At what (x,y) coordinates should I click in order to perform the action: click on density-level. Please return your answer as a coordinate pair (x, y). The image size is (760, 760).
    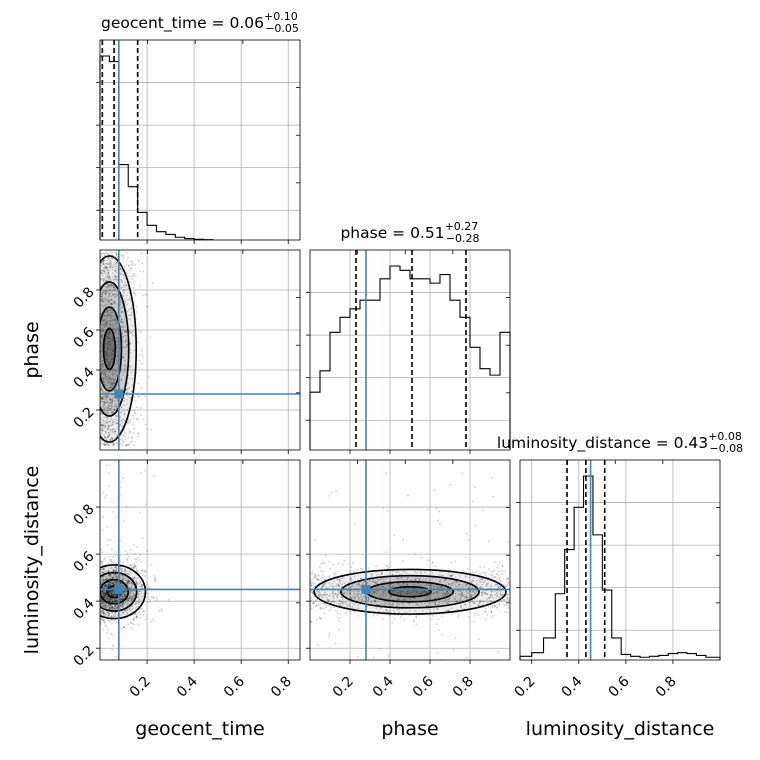
    Looking at the image, I should click on (114, 349).